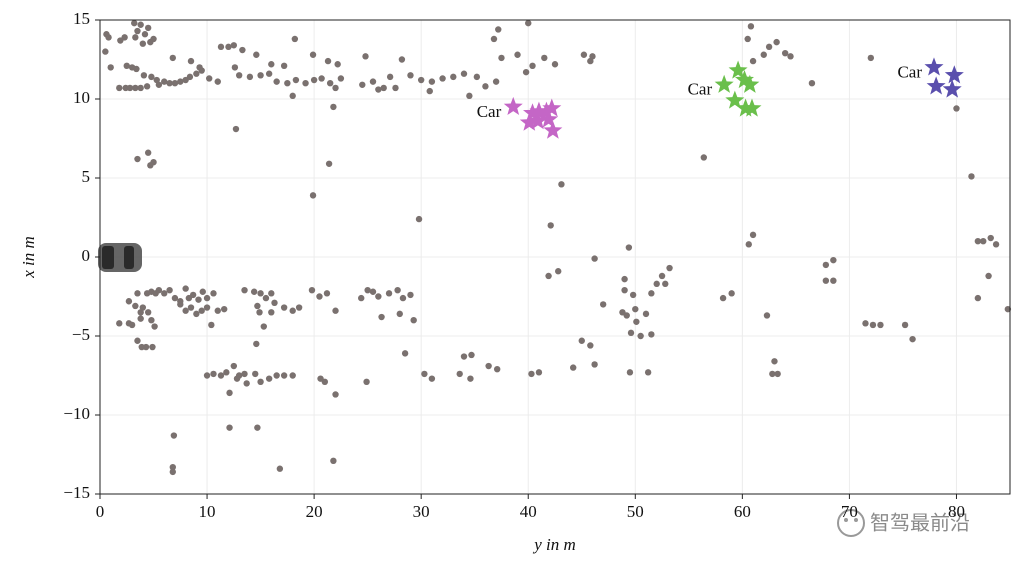 This screenshot has width=1032, height=569. Describe the element at coordinates (915, 522) in the screenshot. I see `watermark-icon` at that location.